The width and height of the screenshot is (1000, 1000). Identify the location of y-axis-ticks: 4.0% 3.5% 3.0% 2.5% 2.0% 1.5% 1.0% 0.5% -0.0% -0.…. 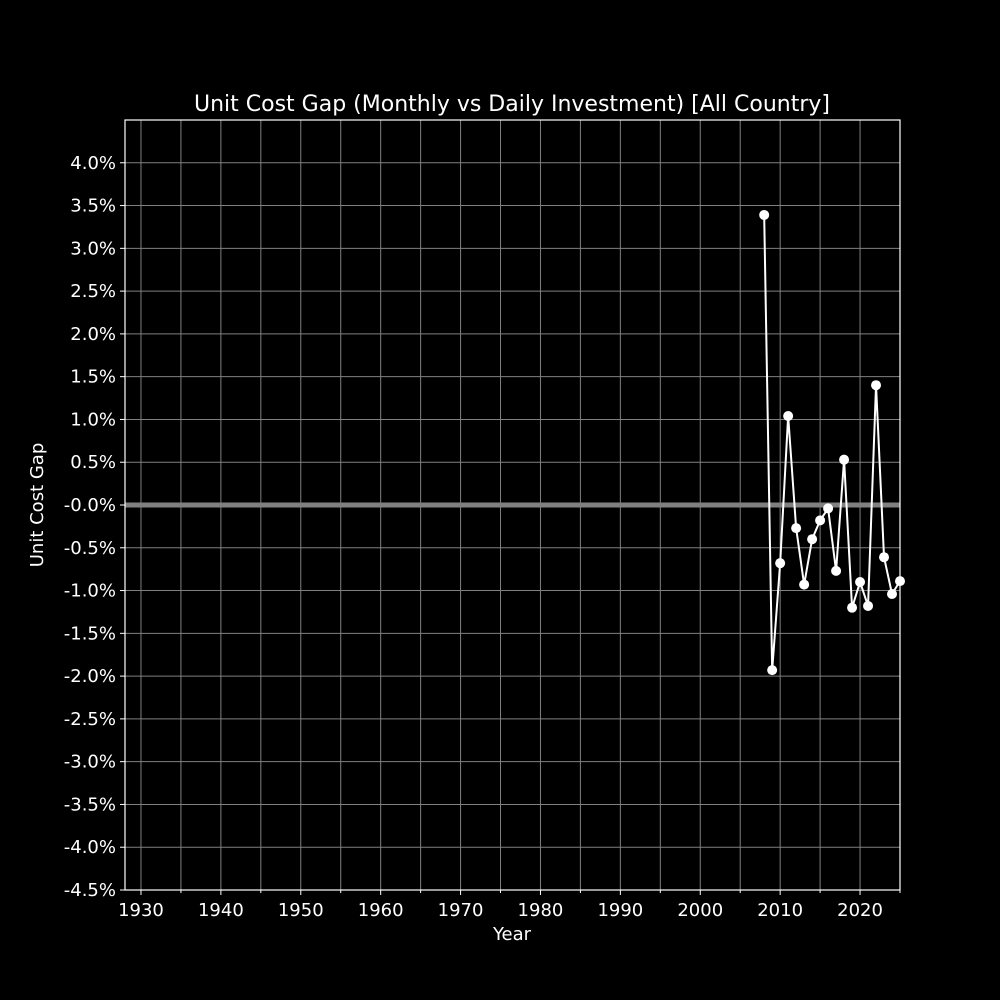
(94, 527).